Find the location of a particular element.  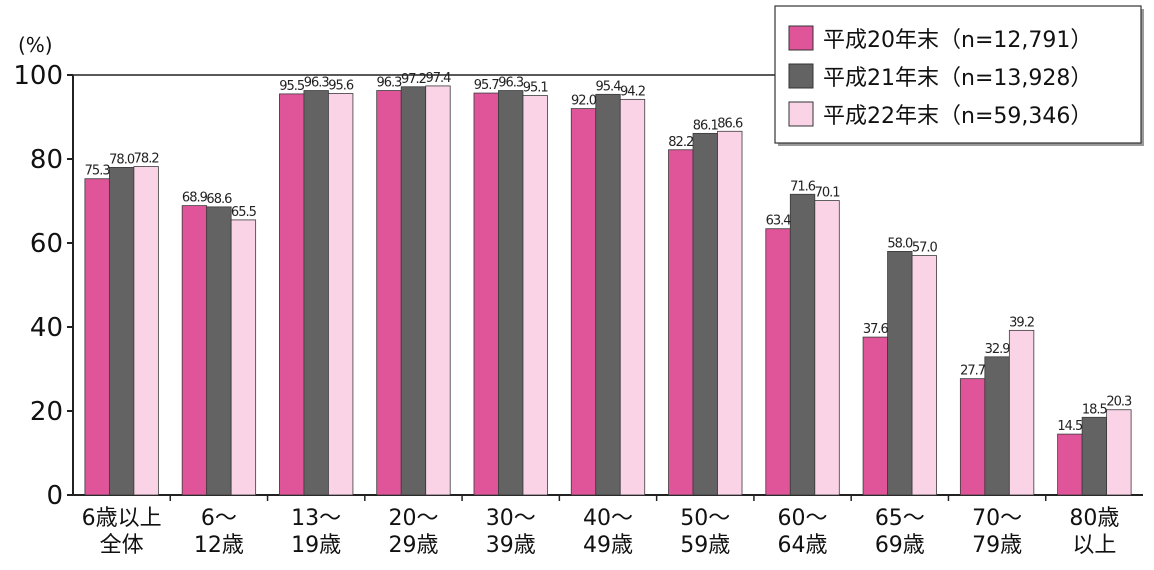

data-label-series-1-cat-8: 63.4 is located at coordinates (779, 221).